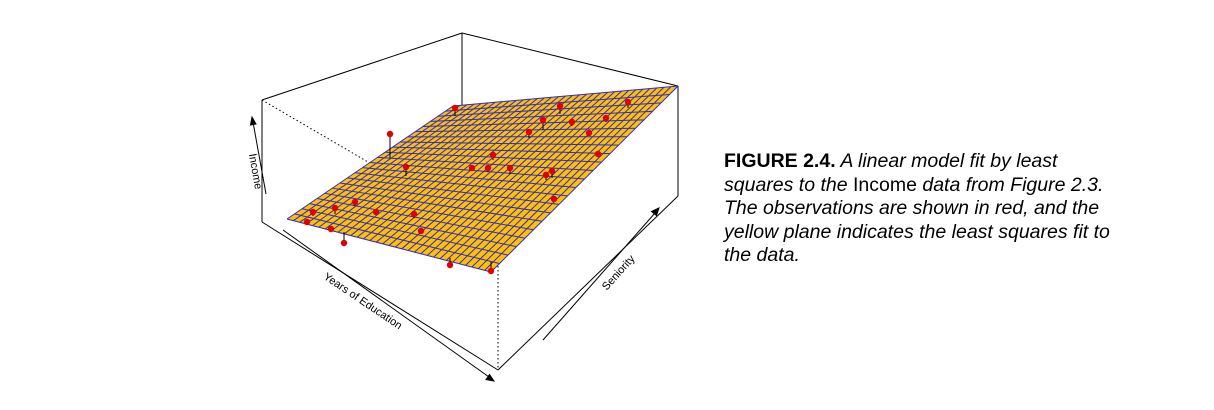 The height and width of the screenshot is (410, 1214). I want to click on caption-term: Income, so click(885, 184).